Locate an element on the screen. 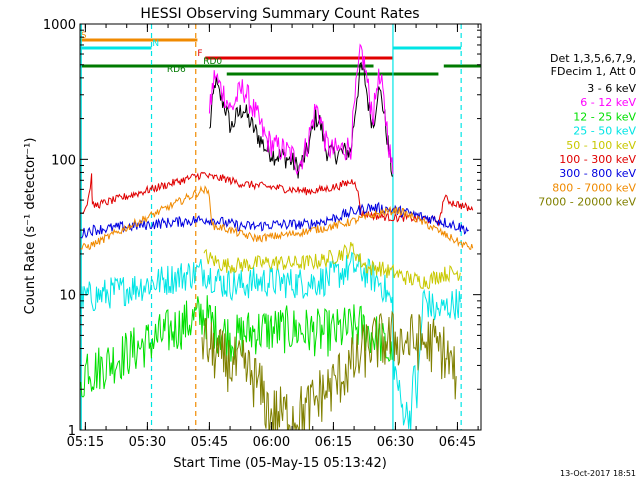 This screenshot has height=480, width=640. x-tick-label-1: 05:30 is located at coordinates (147, 442).